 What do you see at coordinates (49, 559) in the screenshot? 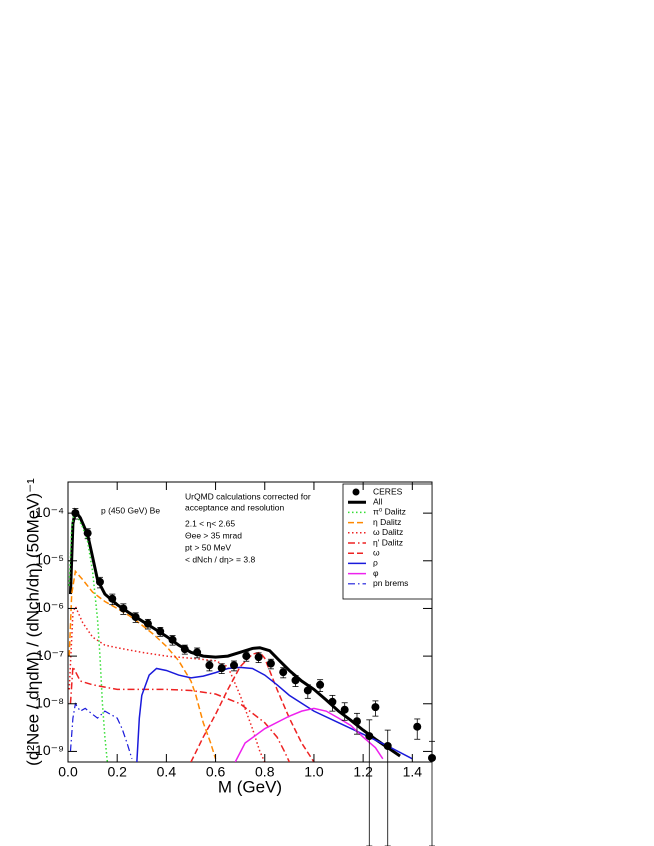
I see `y-tick-label: 10⁻⁵` at bounding box center [49, 559].